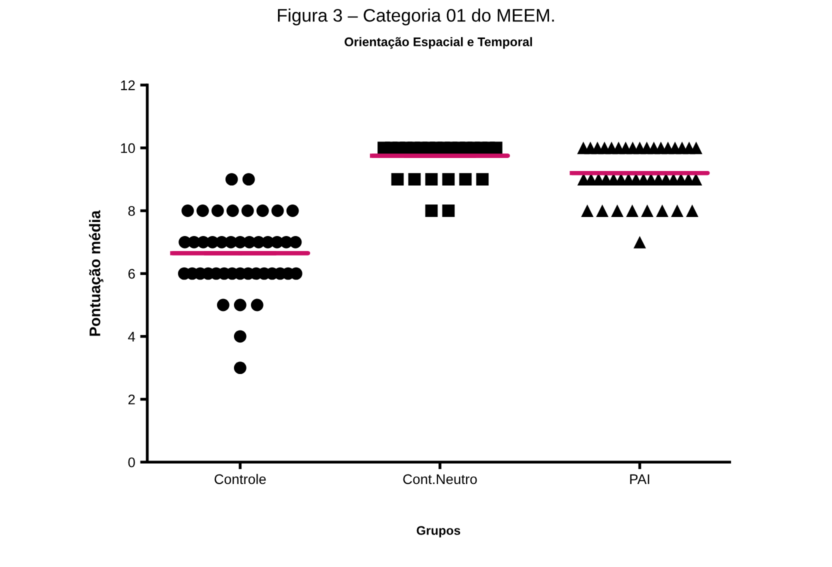 Image resolution: width=832 pixels, height=567 pixels. I want to click on y-tick-label: 10, so click(128, 148).